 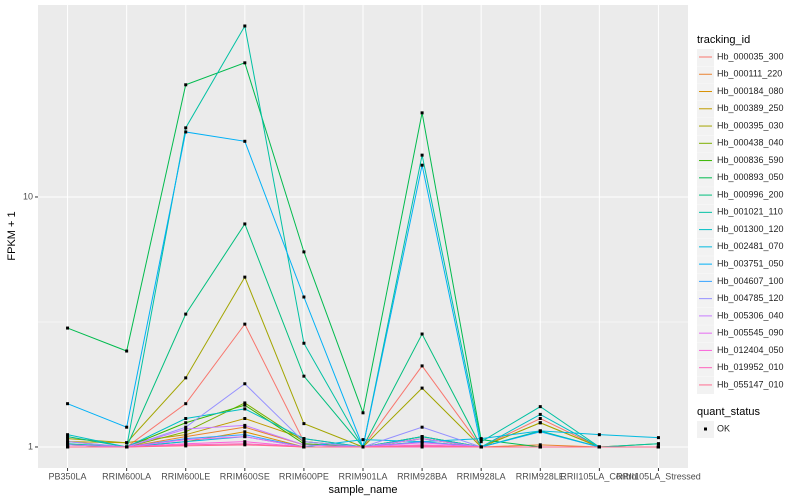 What do you see at coordinates (362, 476) in the screenshot?
I see `x-tick-label: RRIM901LA` at bounding box center [362, 476].